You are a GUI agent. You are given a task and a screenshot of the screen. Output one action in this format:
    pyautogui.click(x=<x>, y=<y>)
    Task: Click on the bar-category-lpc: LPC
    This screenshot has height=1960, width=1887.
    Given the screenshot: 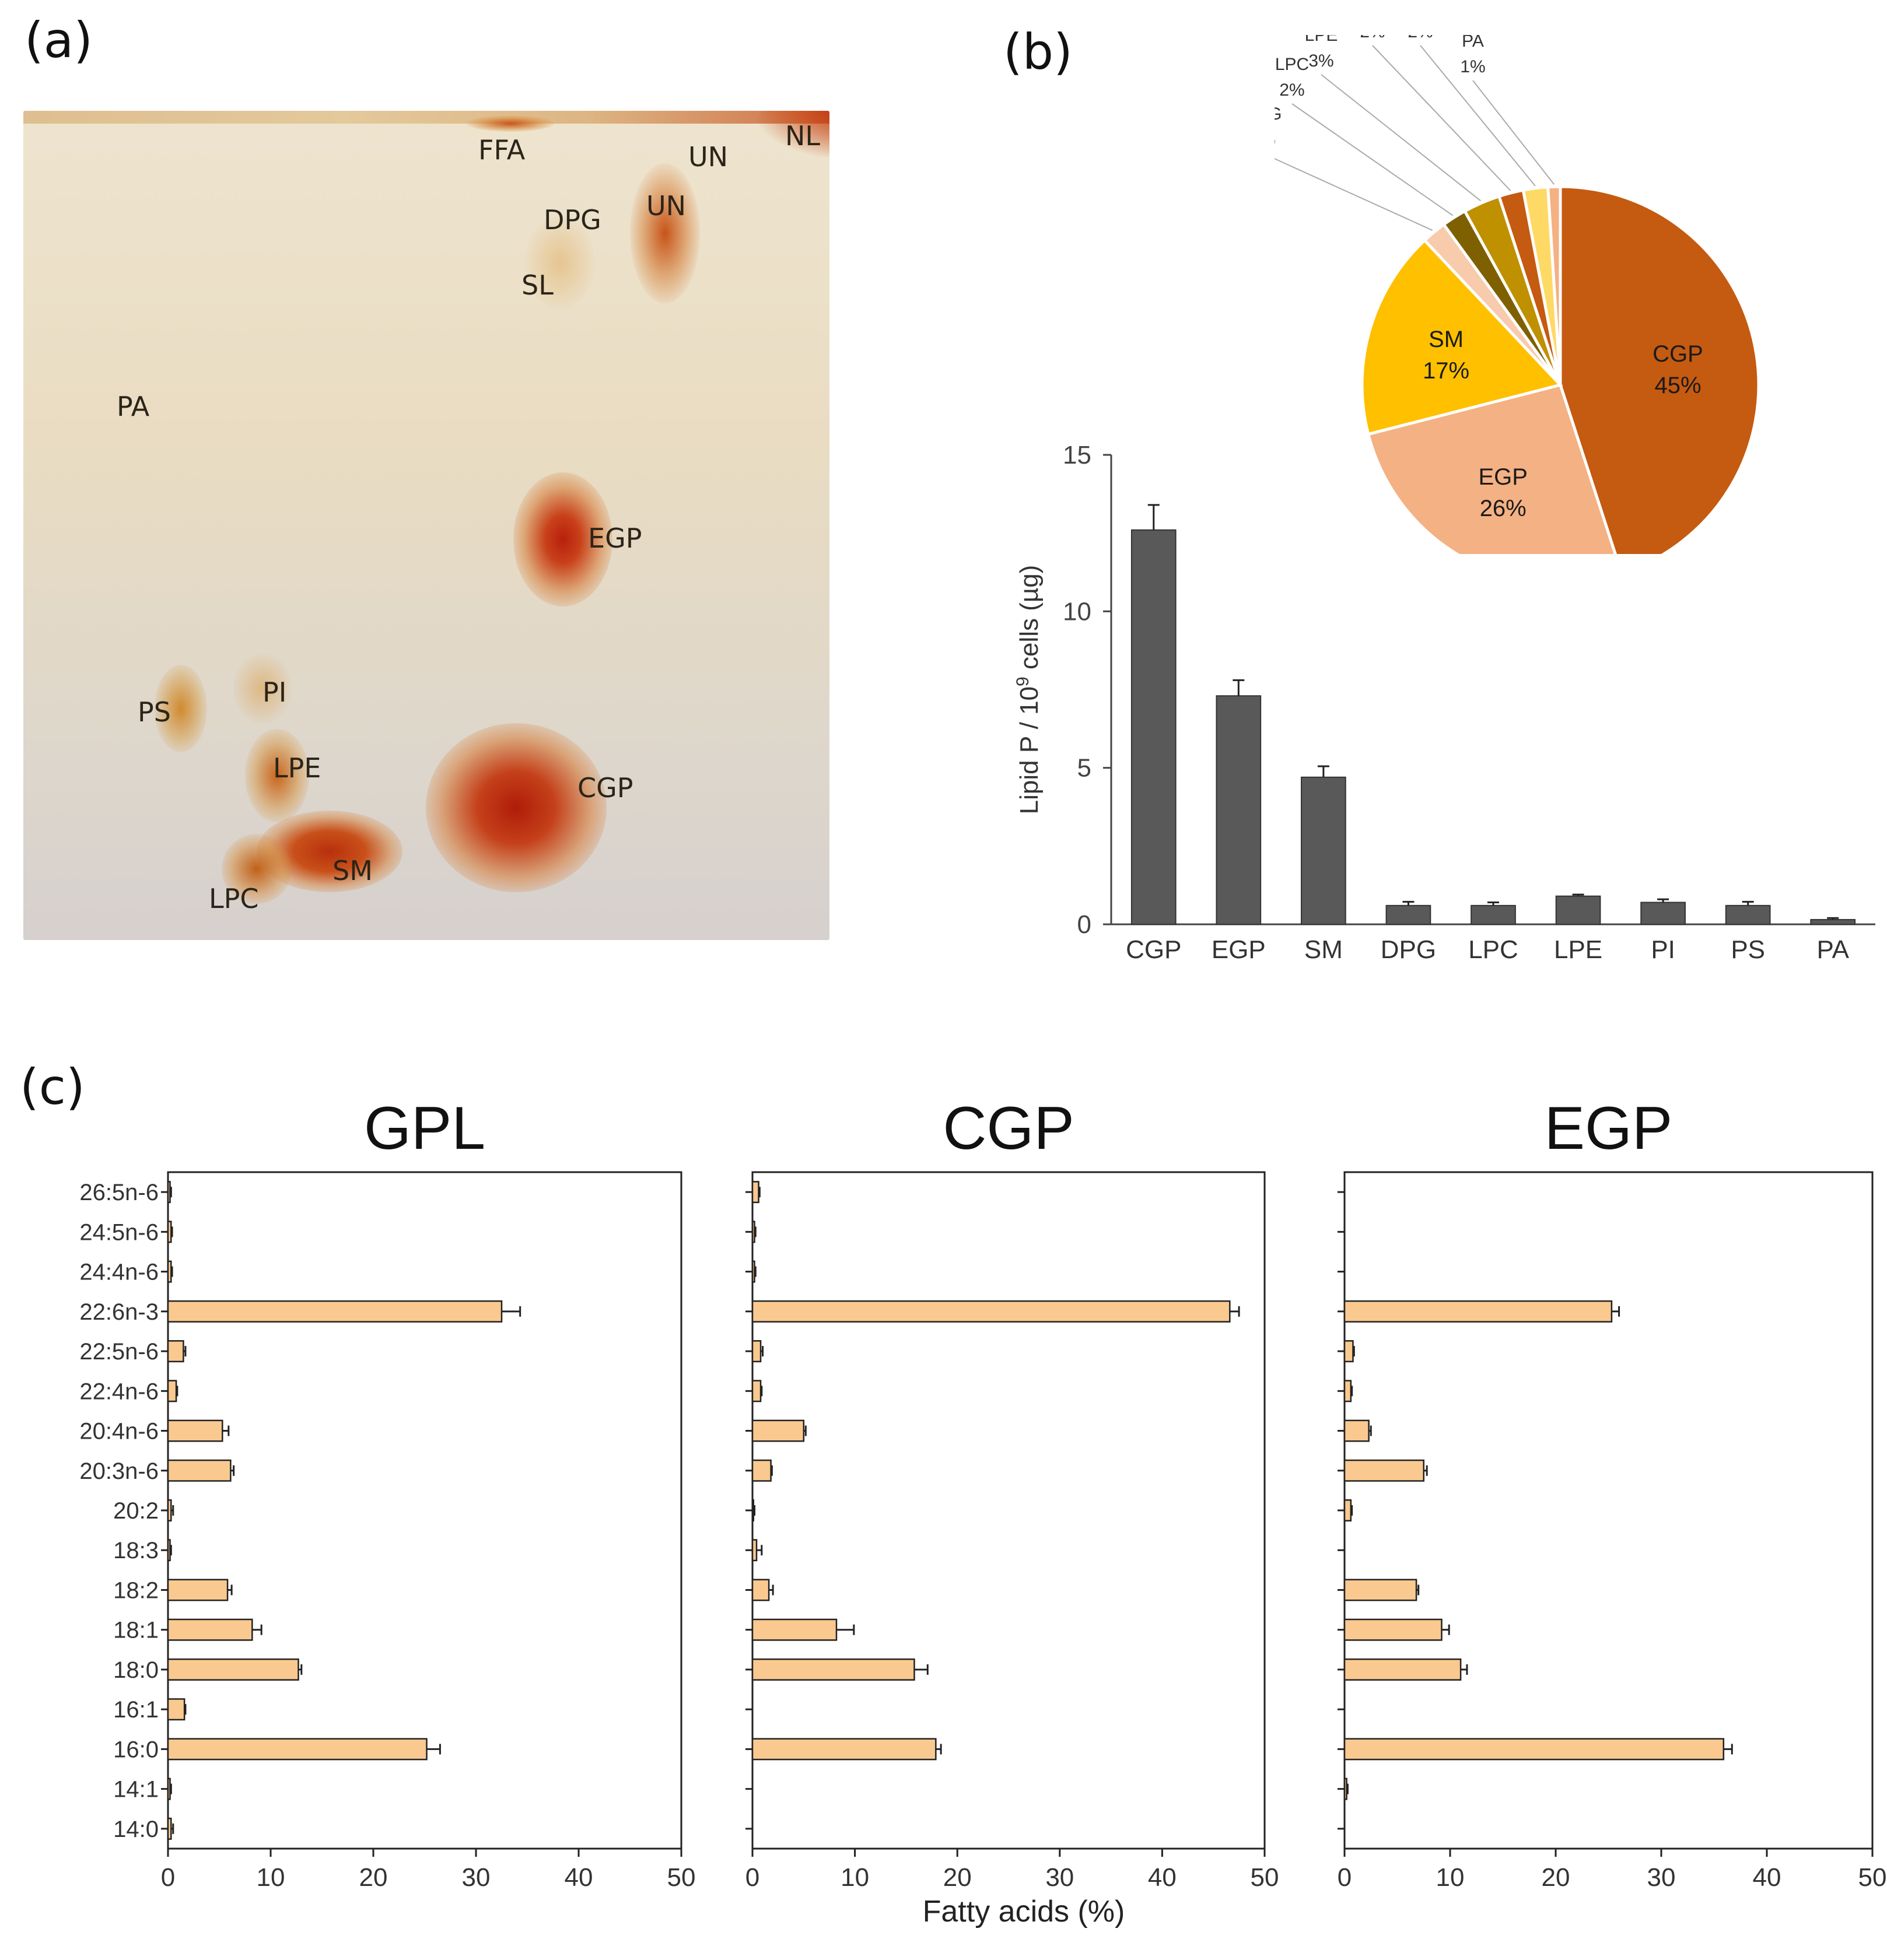 What is the action you would take?
    pyautogui.click(x=1493, y=949)
    